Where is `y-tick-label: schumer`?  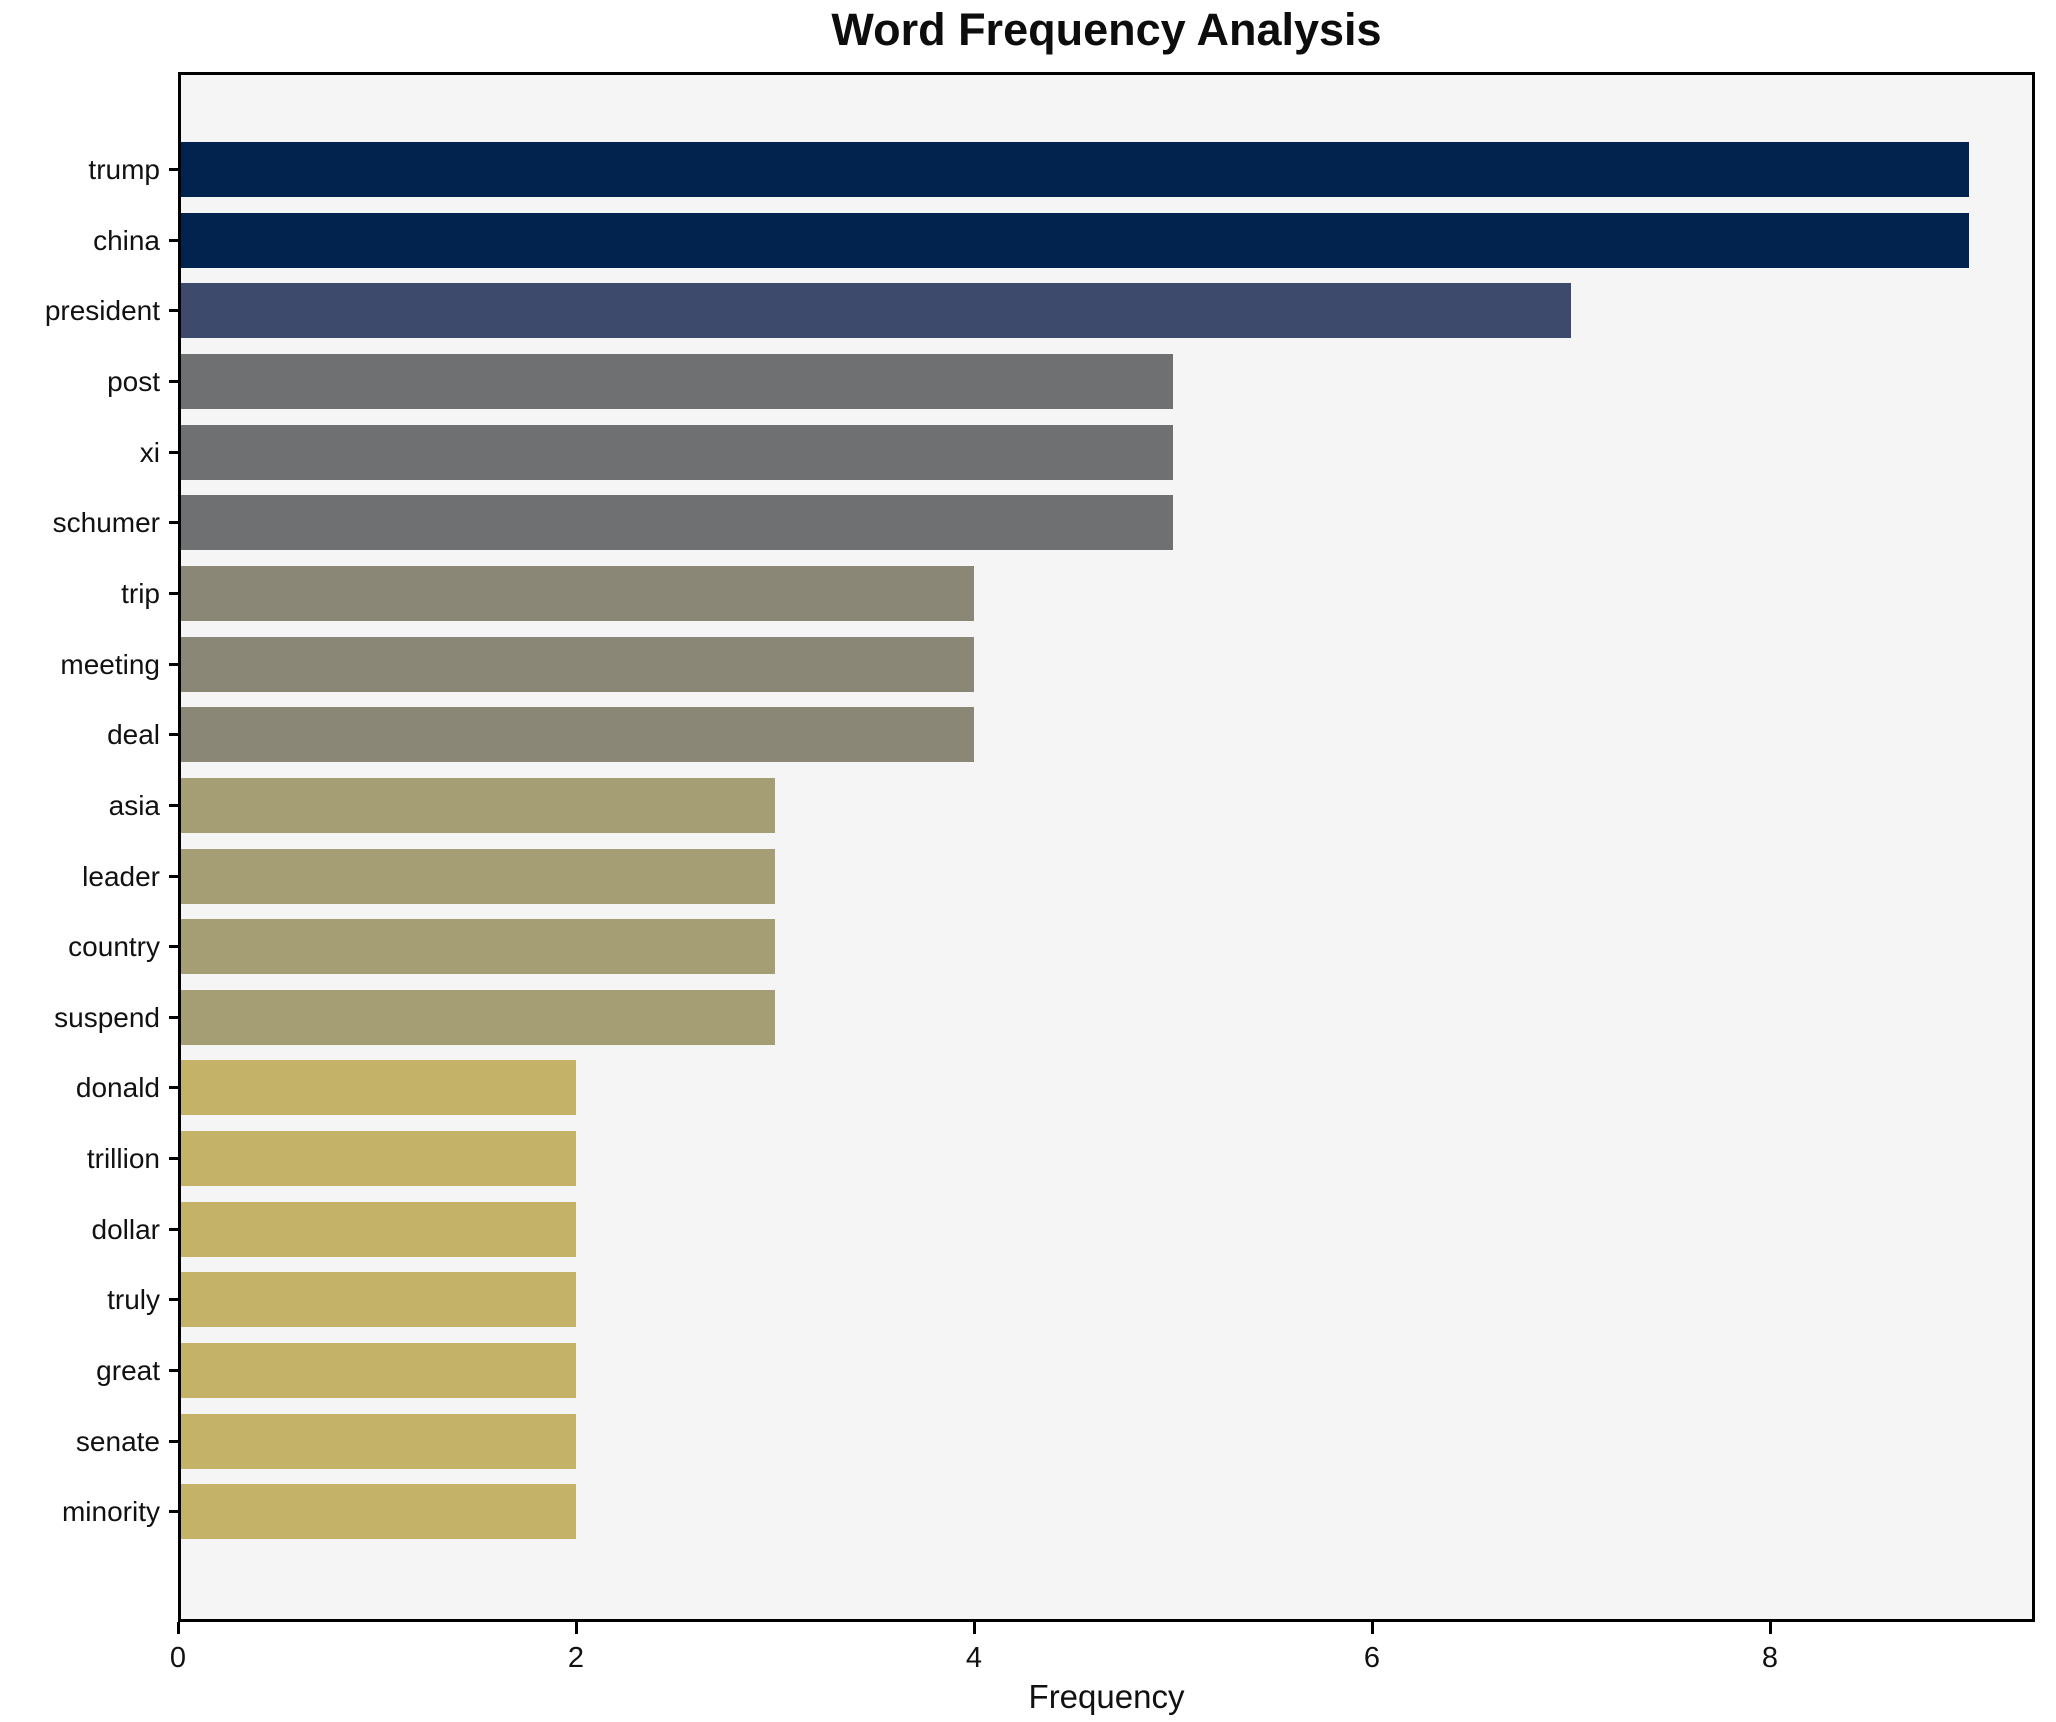
y-tick-label: schumer is located at coordinates (106, 522).